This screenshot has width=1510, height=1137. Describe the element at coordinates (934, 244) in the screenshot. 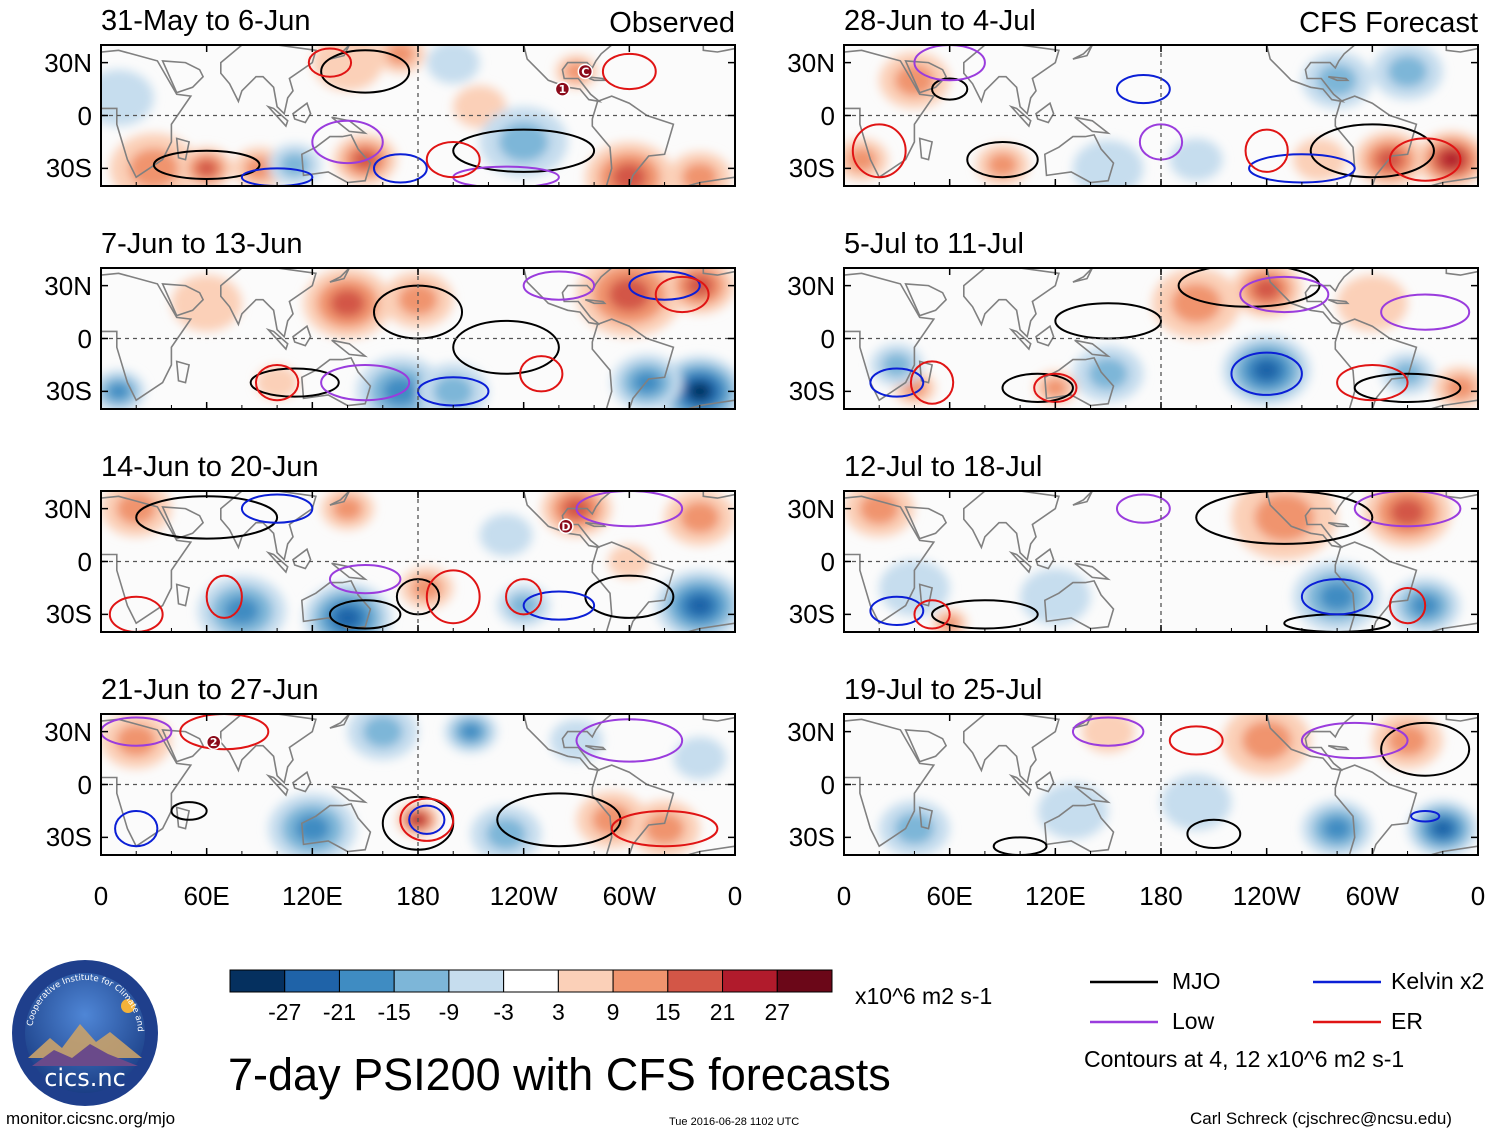

I see `panel-date-title: 5-Jul to 11-Jul` at that location.